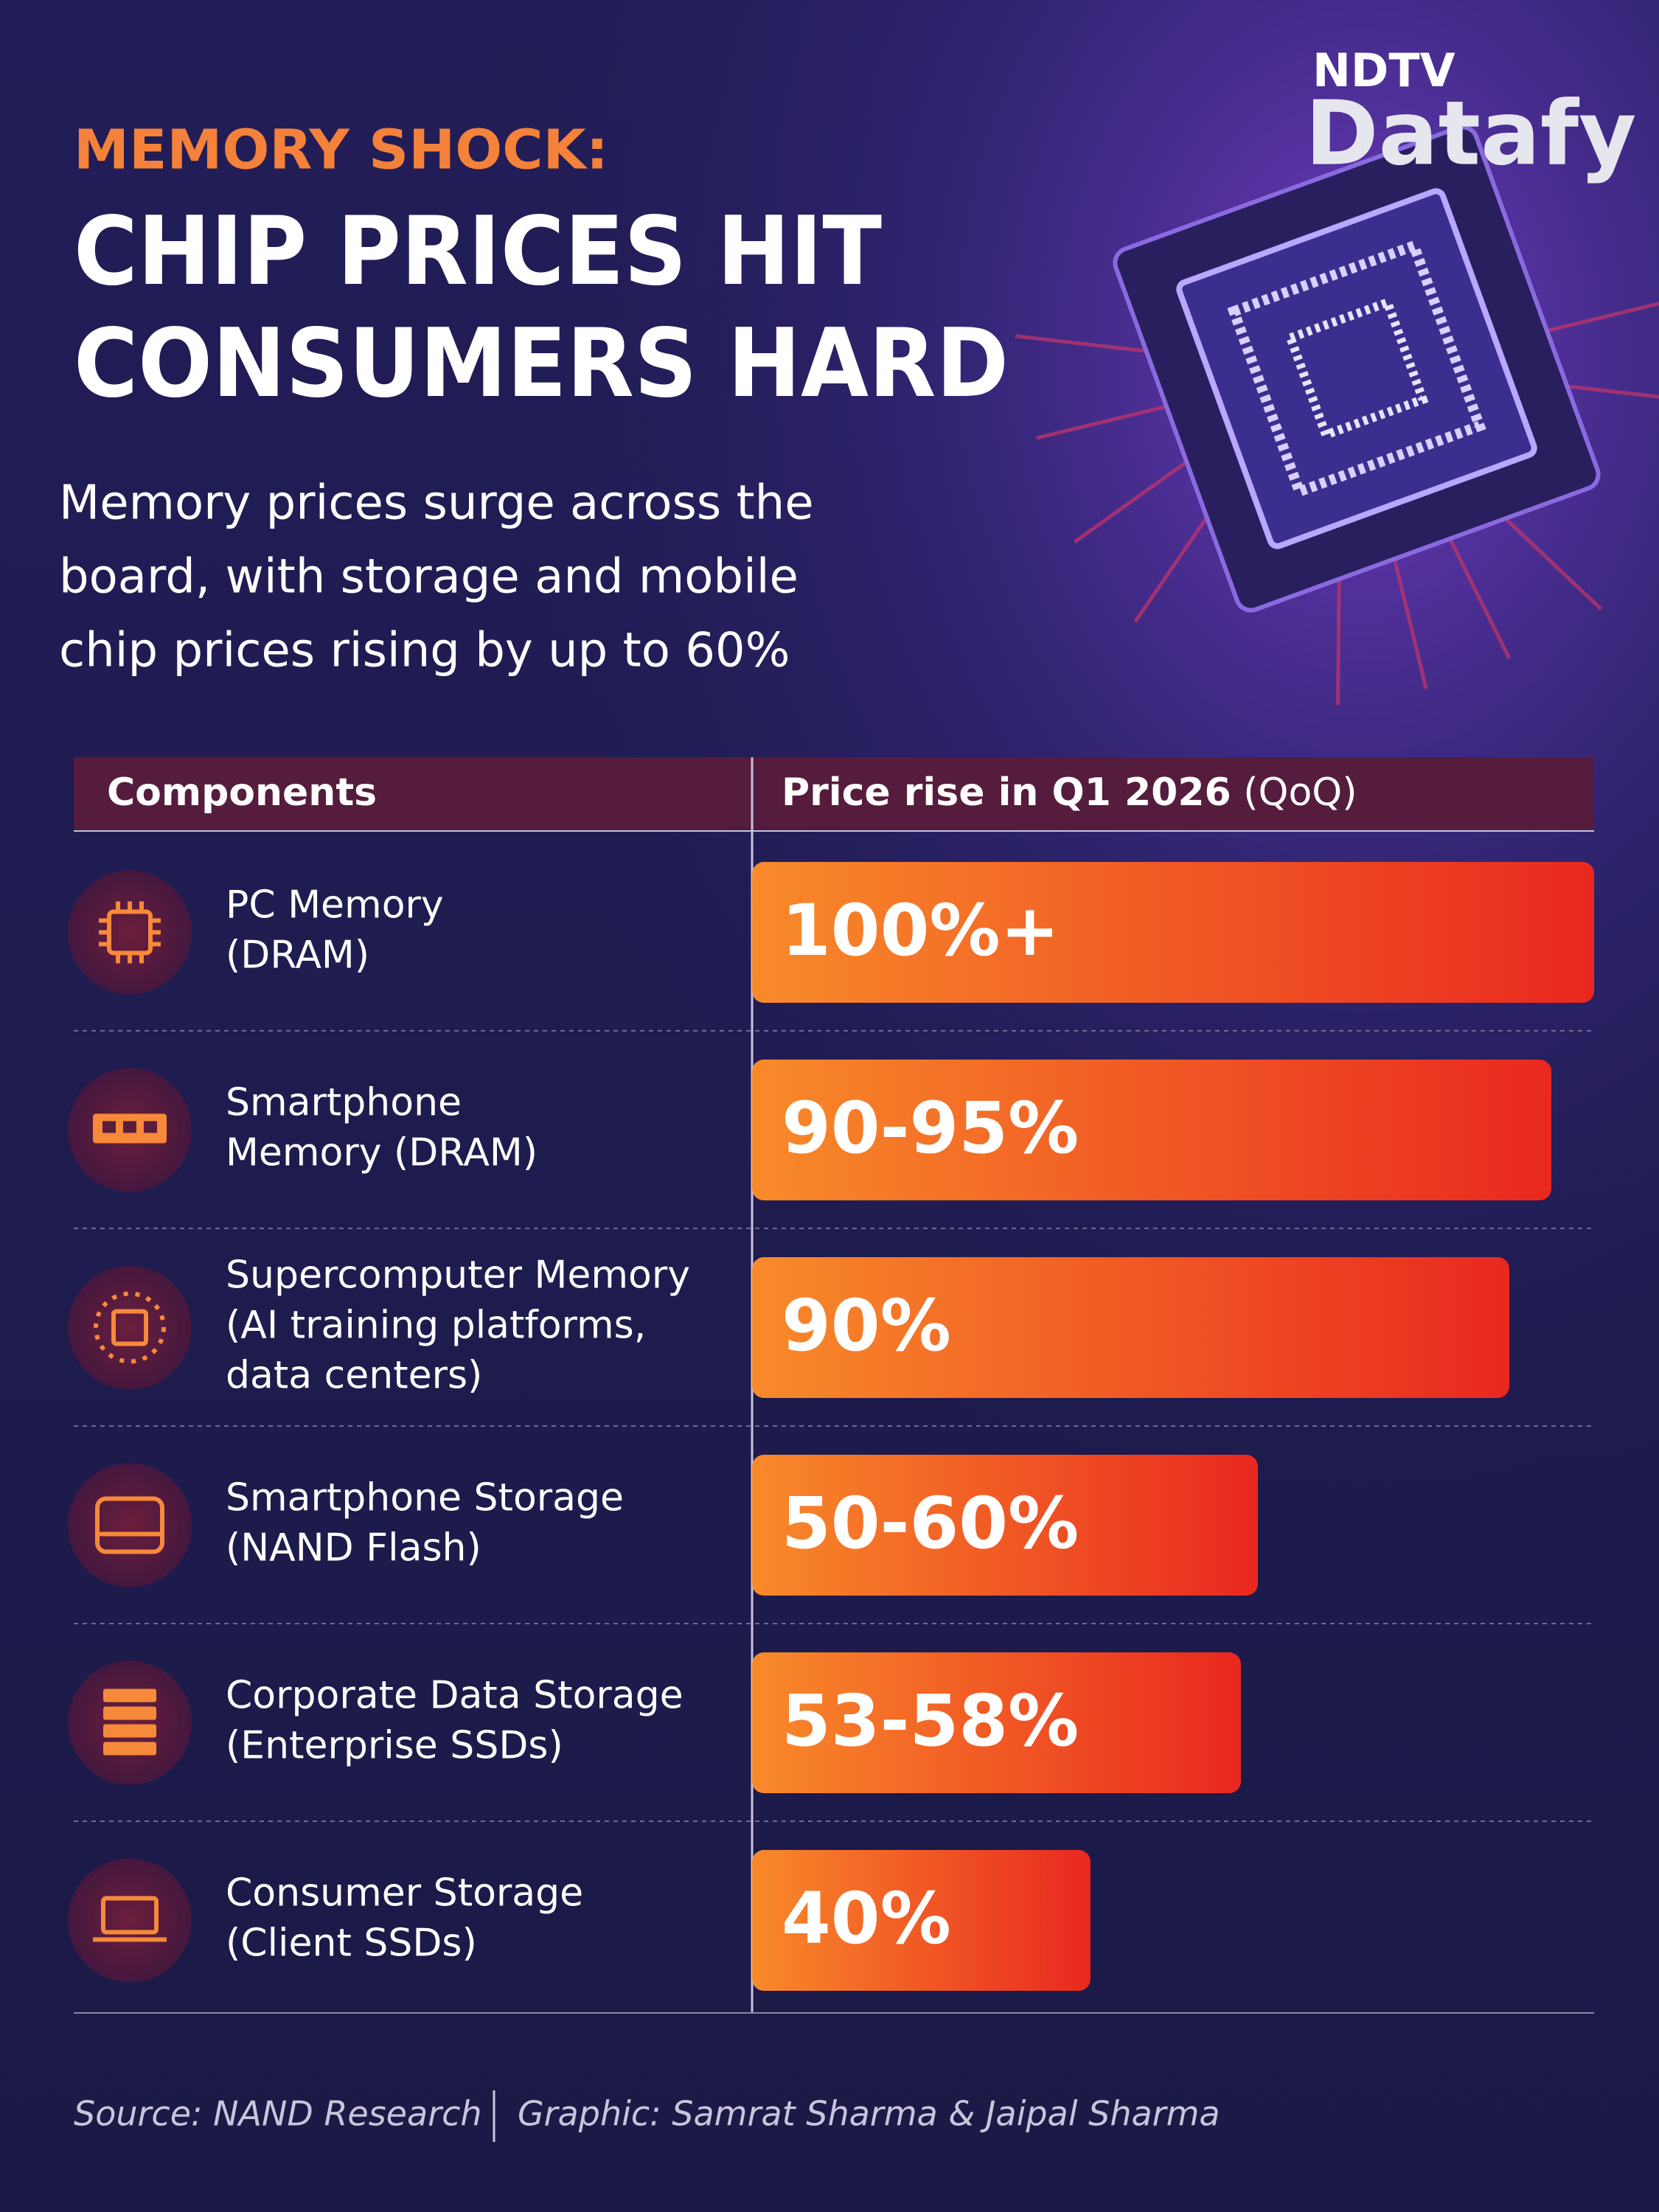  What do you see at coordinates (866, 1325) in the screenshot?
I see `value-label: 90%` at bounding box center [866, 1325].